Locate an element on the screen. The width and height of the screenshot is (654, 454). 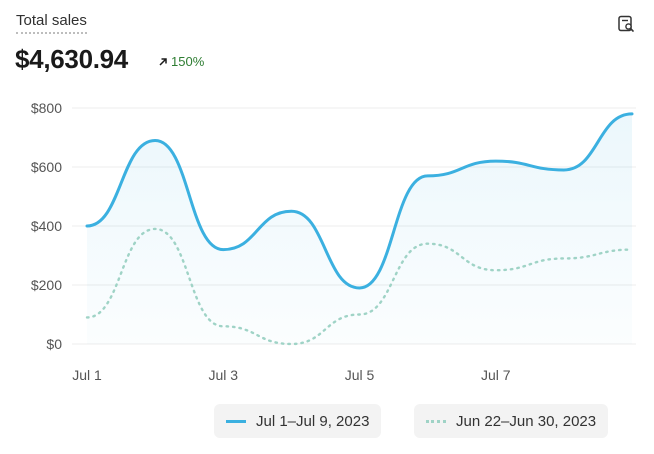
arrow-up-right-icon is located at coordinates (163, 61).